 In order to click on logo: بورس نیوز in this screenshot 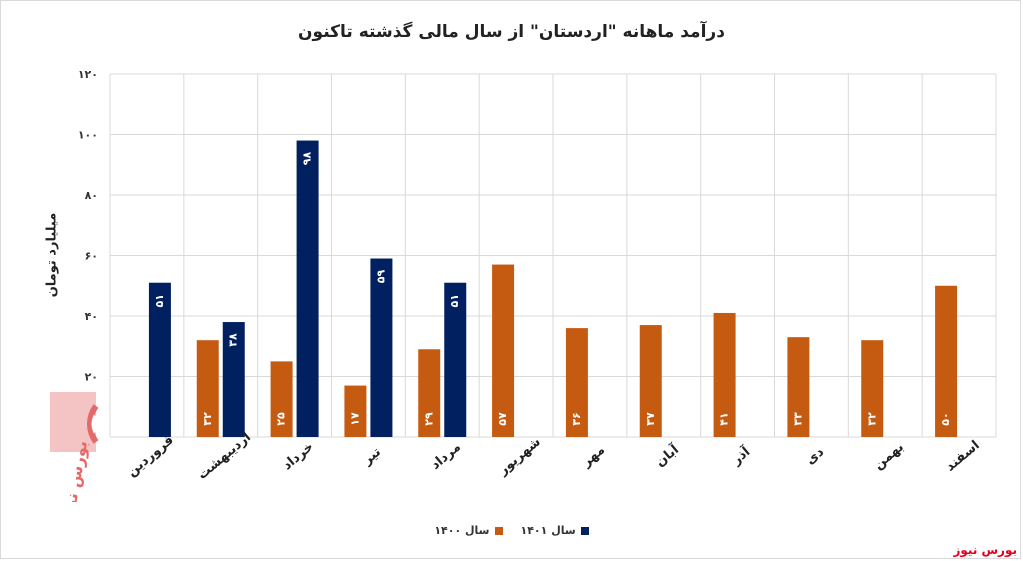, I will do `click(74, 447)`.